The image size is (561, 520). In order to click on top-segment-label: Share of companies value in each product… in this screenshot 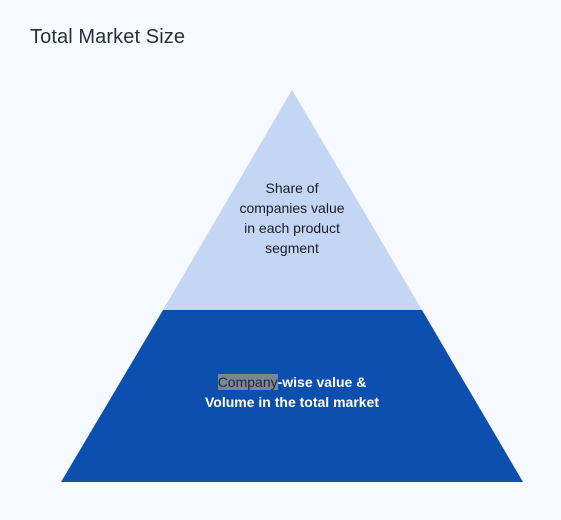, I will do `click(292, 218)`.